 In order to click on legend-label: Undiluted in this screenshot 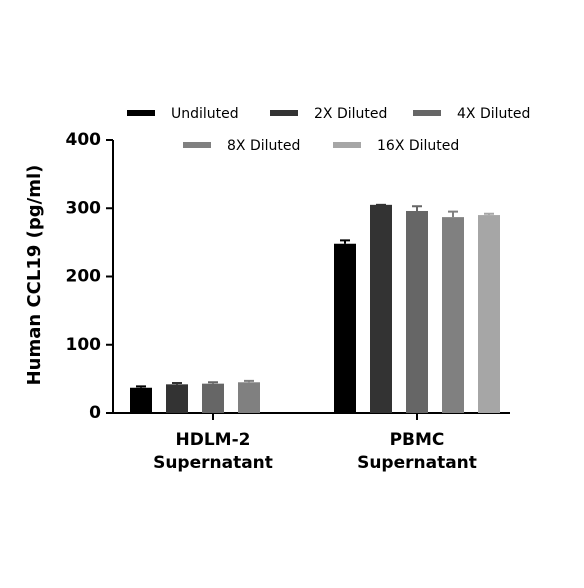, I will do `click(205, 114)`.